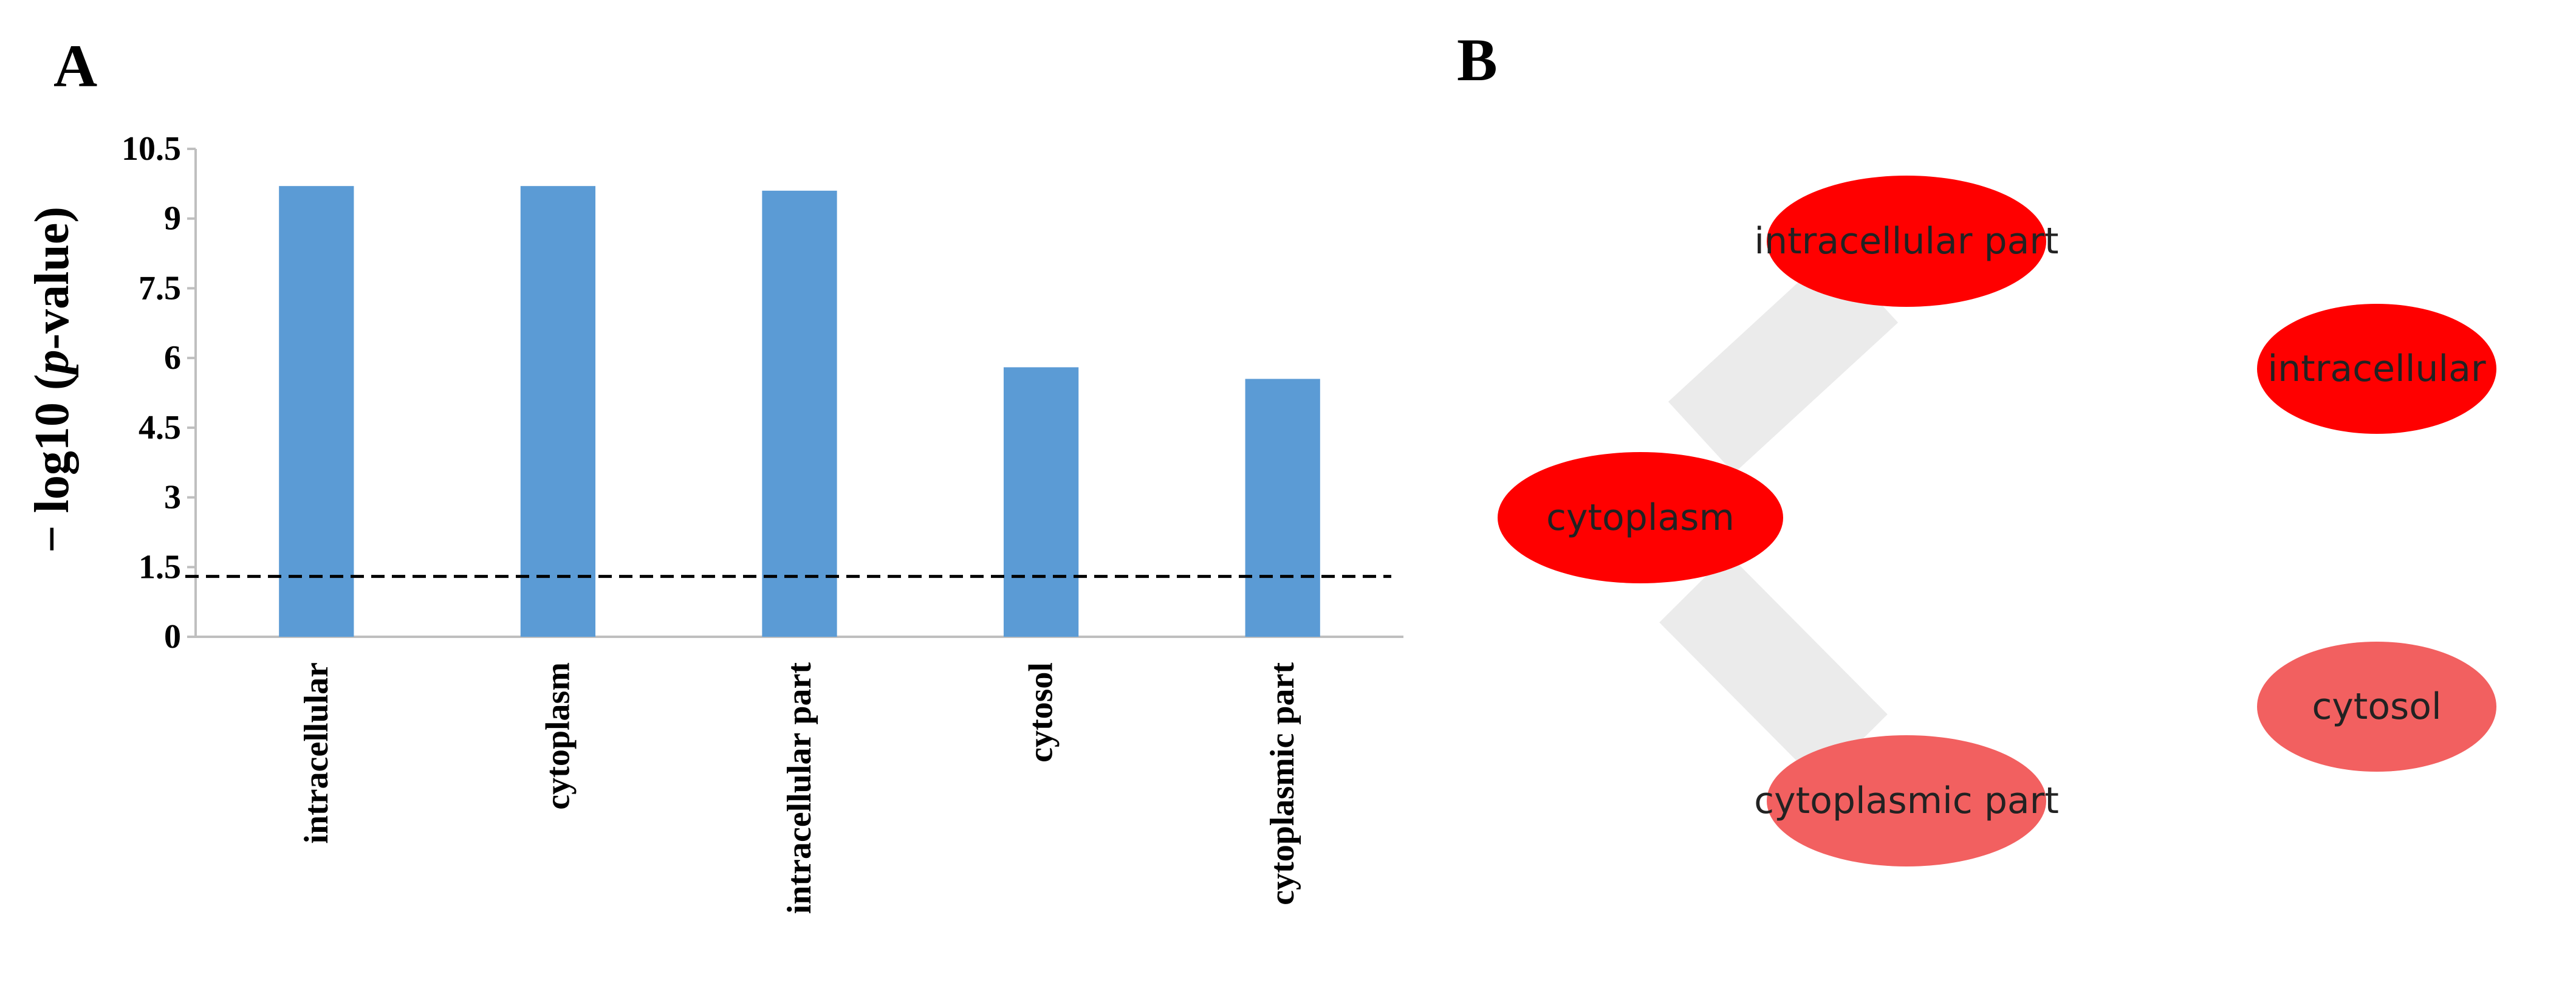 This screenshot has width=2576, height=988. Describe the element at coordinates (52, 463) in the screenshot. I see `y-axis-label-prefix: − log10 (` at that location.